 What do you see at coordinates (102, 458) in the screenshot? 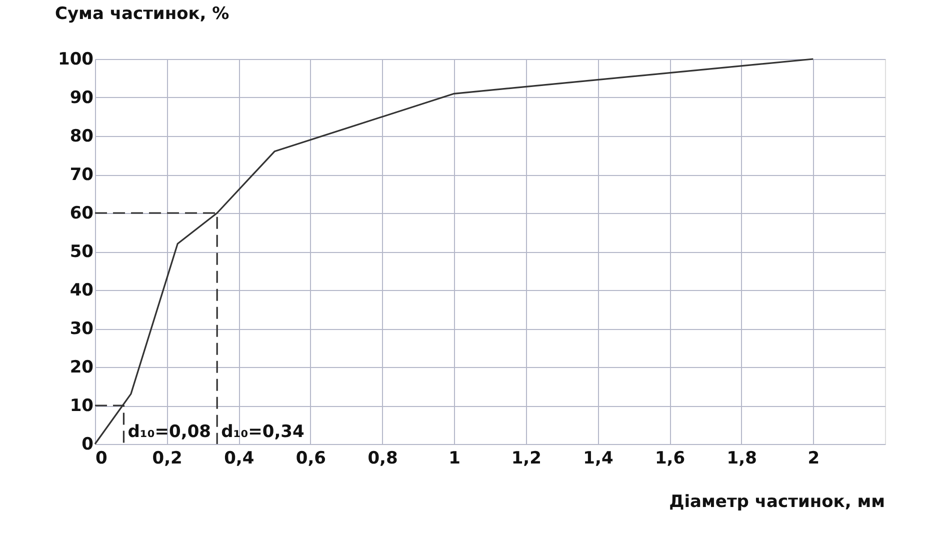
I see `x-tick-label: 0` at bounding box center [102, 458].